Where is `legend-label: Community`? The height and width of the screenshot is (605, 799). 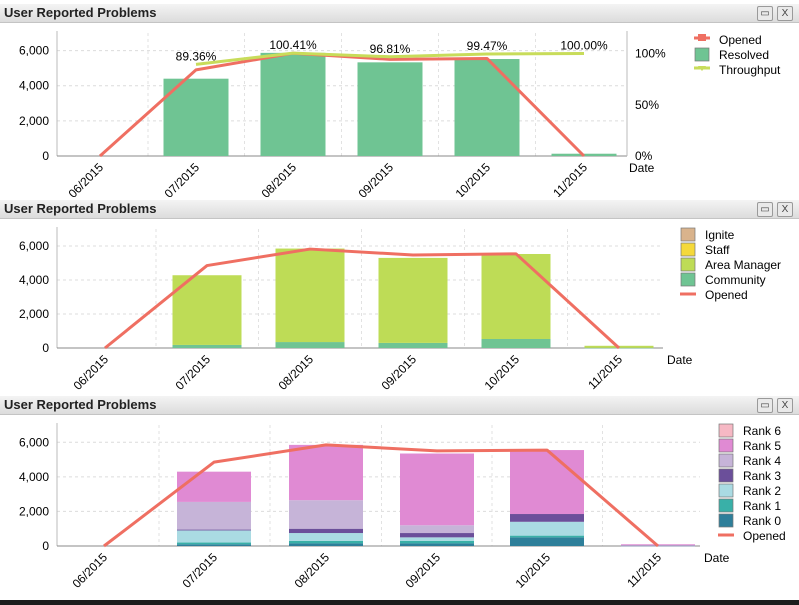
legend-label: Community is located at coordinates (735, 280).